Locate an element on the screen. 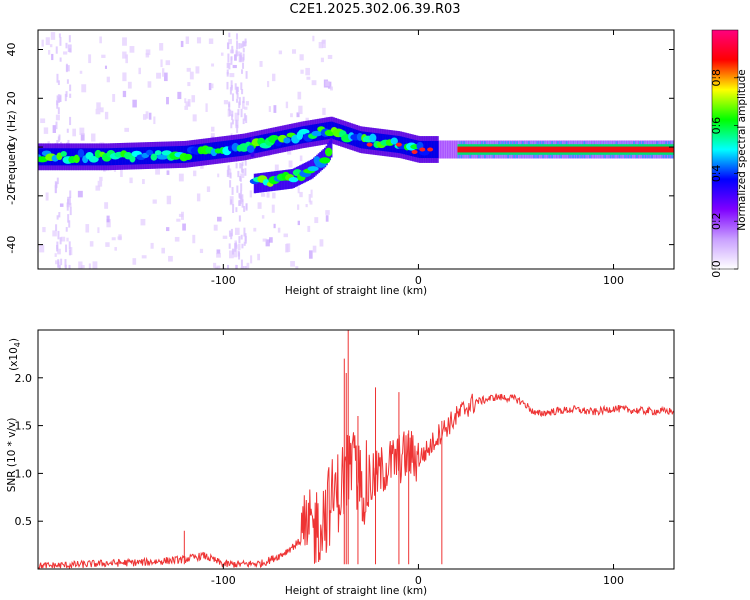  trace-hotspot is located at coordinates (369, 144).